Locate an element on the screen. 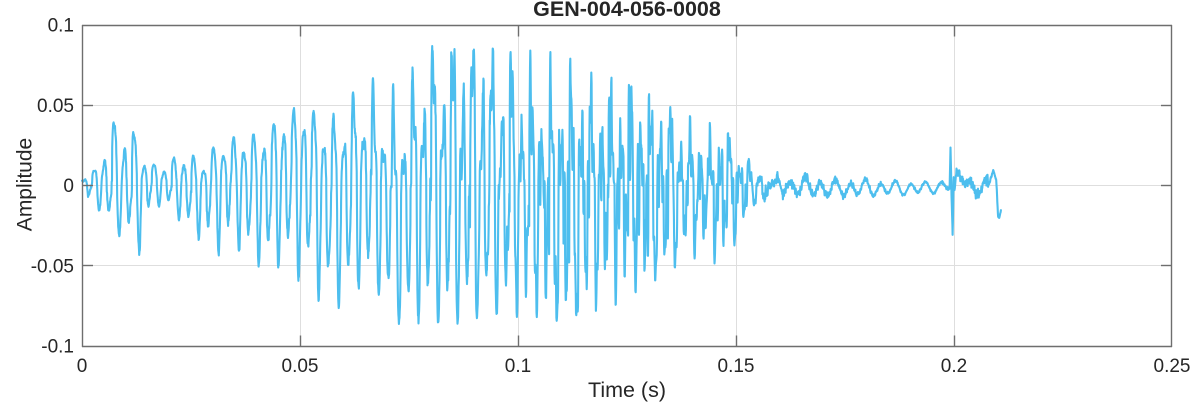  svg-text: -0.05 is located at coordinates (52, 266).